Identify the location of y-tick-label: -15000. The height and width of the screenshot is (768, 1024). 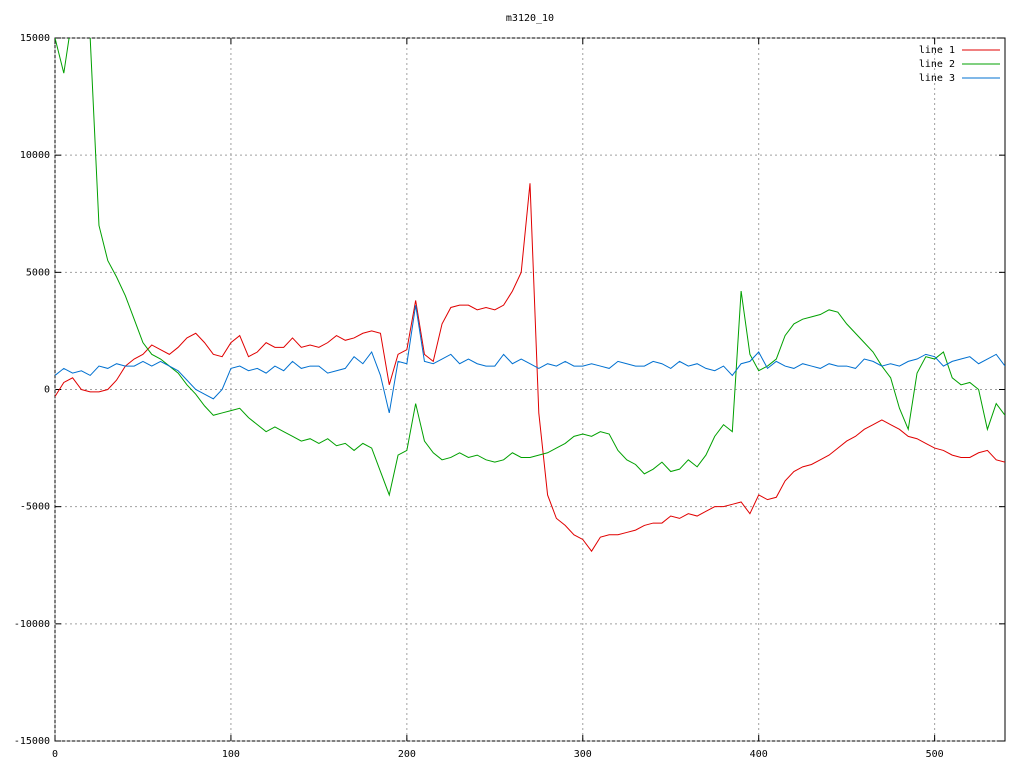
(32, 741).